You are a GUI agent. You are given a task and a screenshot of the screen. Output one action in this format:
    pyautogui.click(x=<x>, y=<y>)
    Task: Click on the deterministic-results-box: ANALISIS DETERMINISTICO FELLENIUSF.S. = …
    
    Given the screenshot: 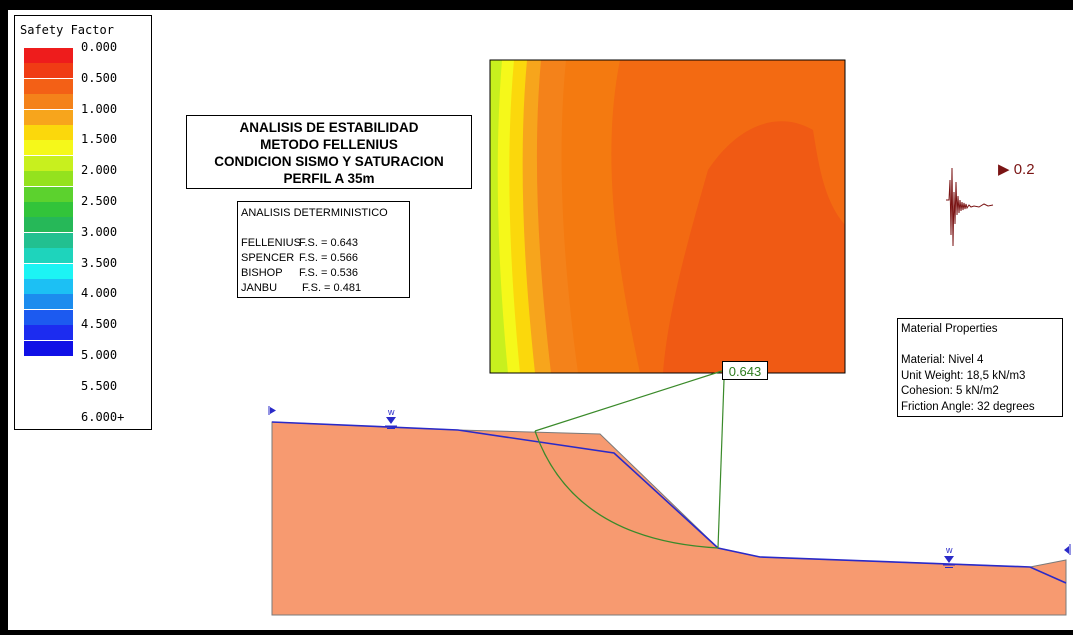 What is the action you would take?
    pyautogui.click(x=323, y=249)
    